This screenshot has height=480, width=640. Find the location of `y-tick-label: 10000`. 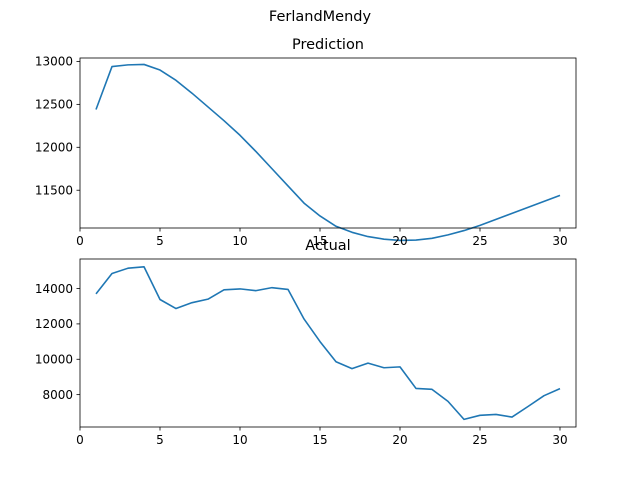

y-tick-label: 10000 is located at coordinates (54, 360).